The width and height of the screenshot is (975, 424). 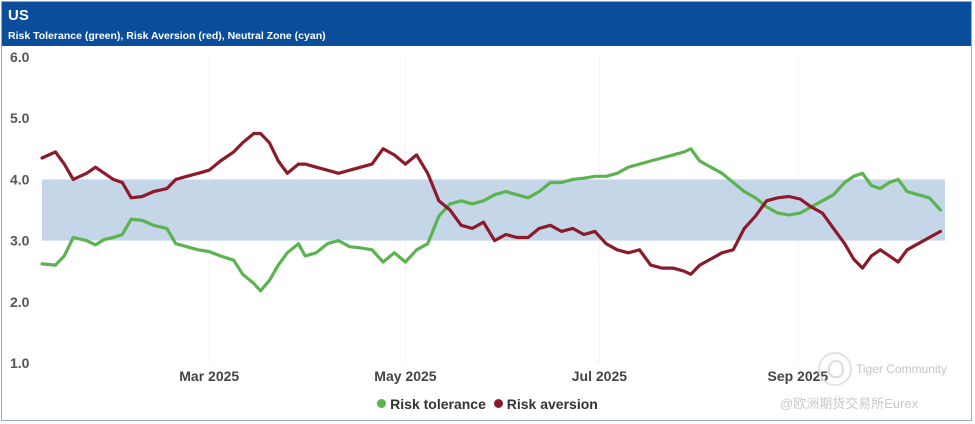 I want to click on legend-label-risk-tolerance: Risk tolerance, so click(x=438, y=403).